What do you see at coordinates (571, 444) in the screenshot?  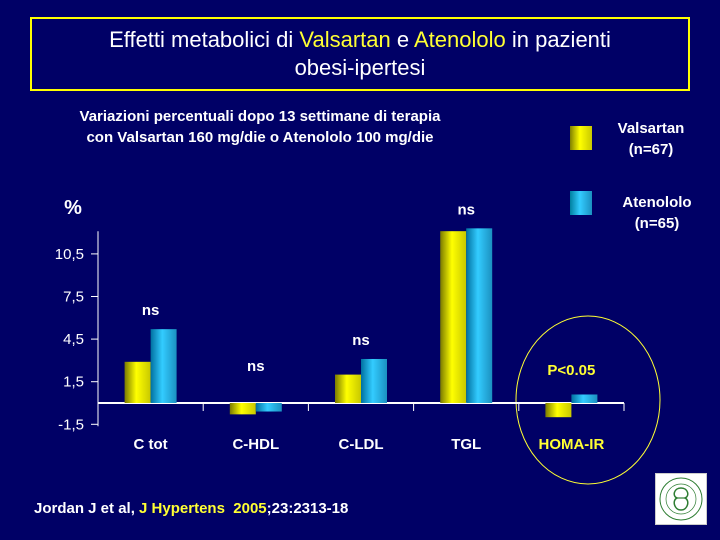 I see `category-label: HOMA-IR` at bounding box center [571, 444].